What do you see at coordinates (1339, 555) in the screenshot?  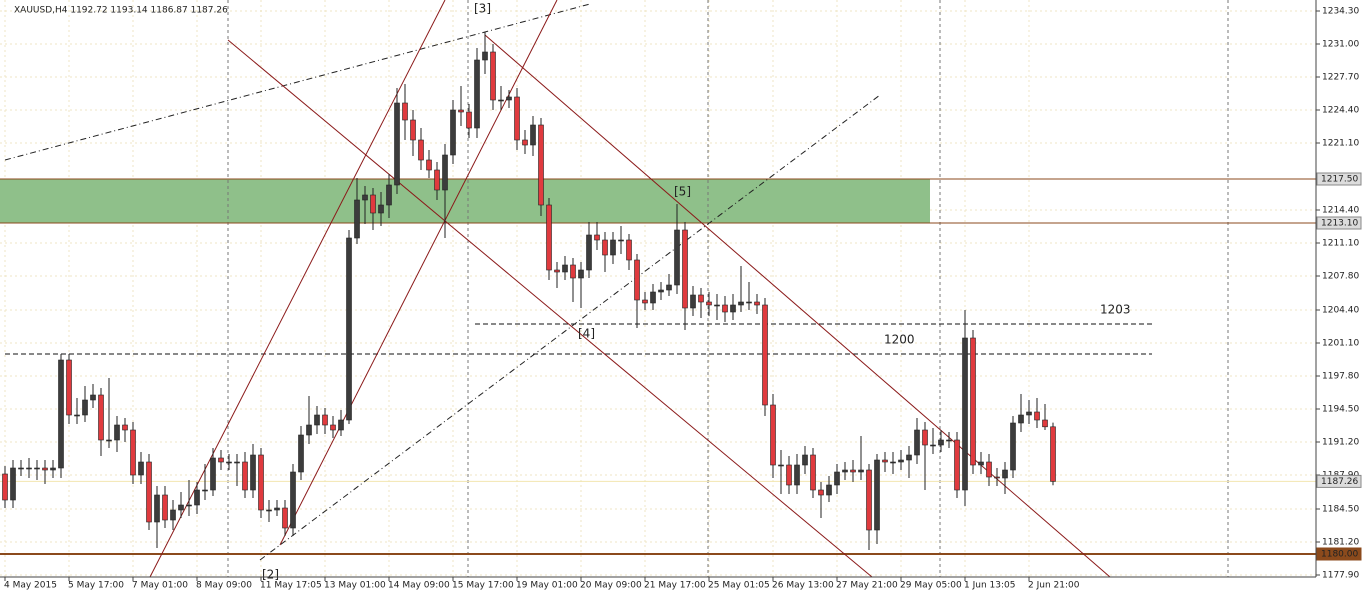 I see `level-label: 1180.00` at bounding box center [1339, 555].